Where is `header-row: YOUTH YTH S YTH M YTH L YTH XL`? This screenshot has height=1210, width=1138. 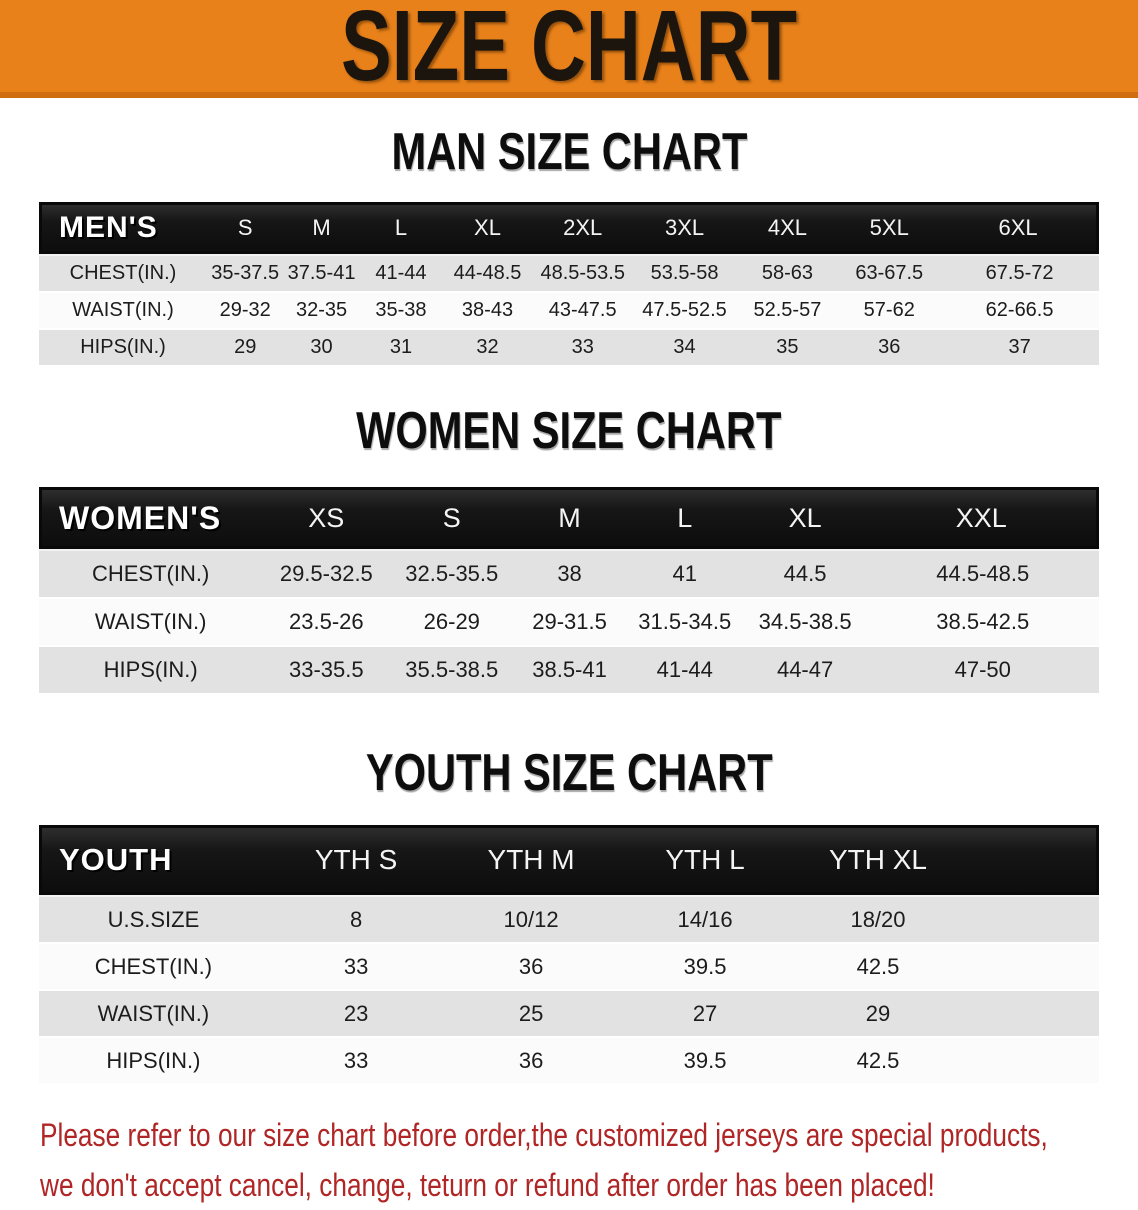
header-row: YOUTH YTH S YTH M YTH L YTH XL is located at coordinates (569, 860).